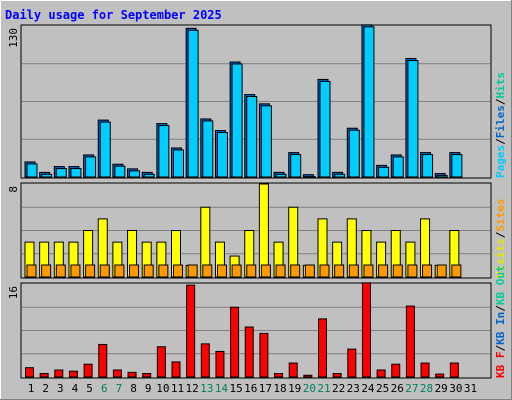 This screenshot has height=400, width=512. I want to click on legend-hits: Hits, so click(500, 85).